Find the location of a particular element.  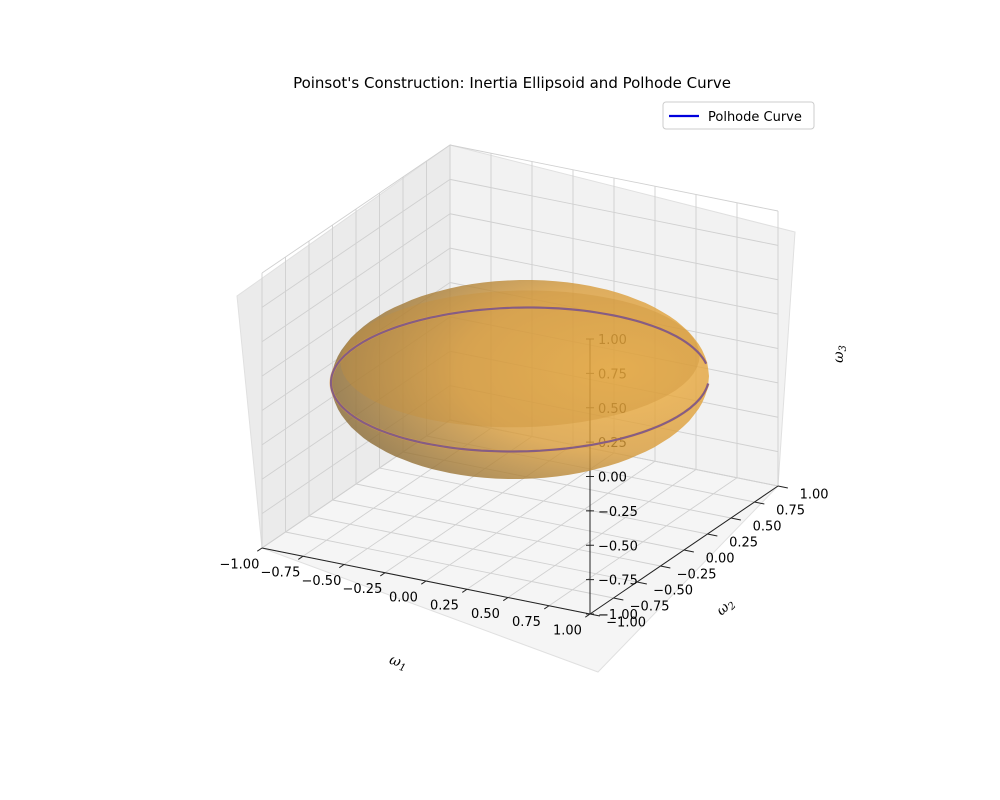

x-tick-label-5: 0.25 is located at coordinates (444, 606).